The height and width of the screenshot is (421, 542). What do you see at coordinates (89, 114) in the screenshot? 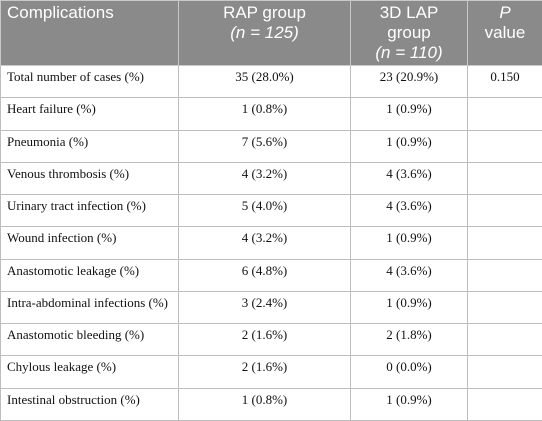
I see `table-cell: Heart failure (%)` at bounding box center [89, 114].